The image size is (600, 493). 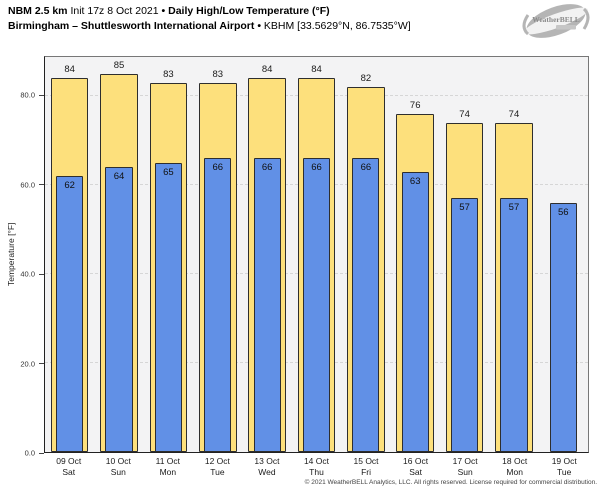 I want to click on x-axis-label: 15 Oct Fri, so click(x=366, y=466).